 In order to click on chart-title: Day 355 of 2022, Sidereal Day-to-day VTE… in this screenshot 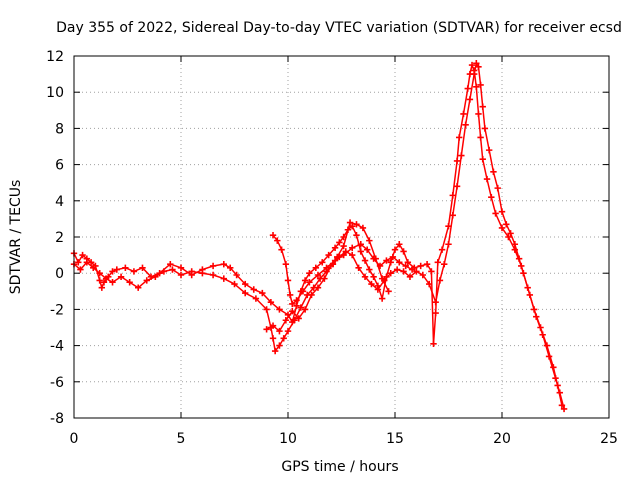, I will do `click(339, 28)`.